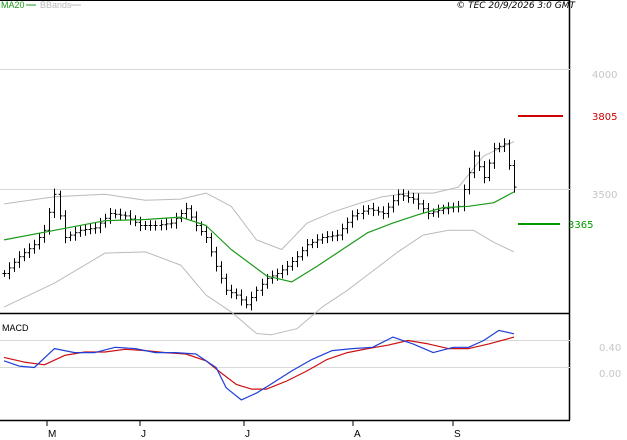 The width and height of the screenshot is (627, 440). I want to click on macd-tick-040: 0.40, so click(610, 348).